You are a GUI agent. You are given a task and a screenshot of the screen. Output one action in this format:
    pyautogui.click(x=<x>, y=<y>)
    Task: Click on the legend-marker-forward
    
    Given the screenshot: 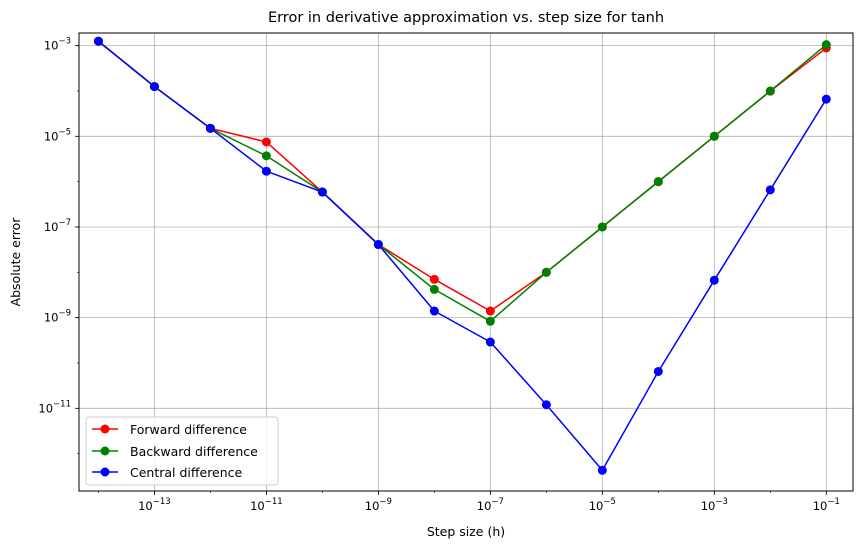 What is the action you would take?
    pyautogui.click(x=105, y=429)
    